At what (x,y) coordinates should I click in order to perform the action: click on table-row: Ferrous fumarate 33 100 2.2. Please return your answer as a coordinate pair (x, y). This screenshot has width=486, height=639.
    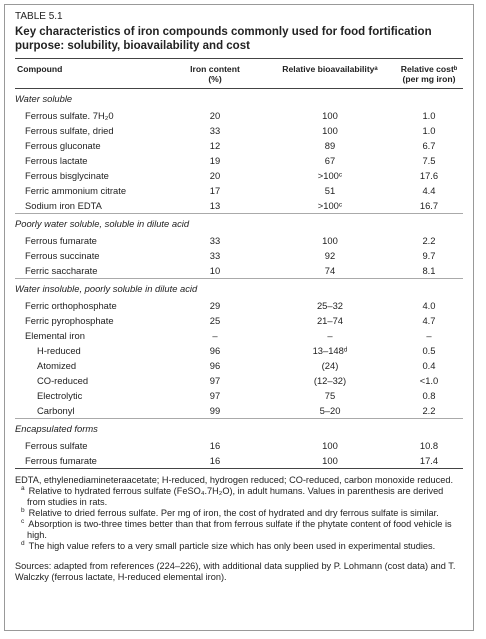
    Looking at the image, I should click on (239, 240).